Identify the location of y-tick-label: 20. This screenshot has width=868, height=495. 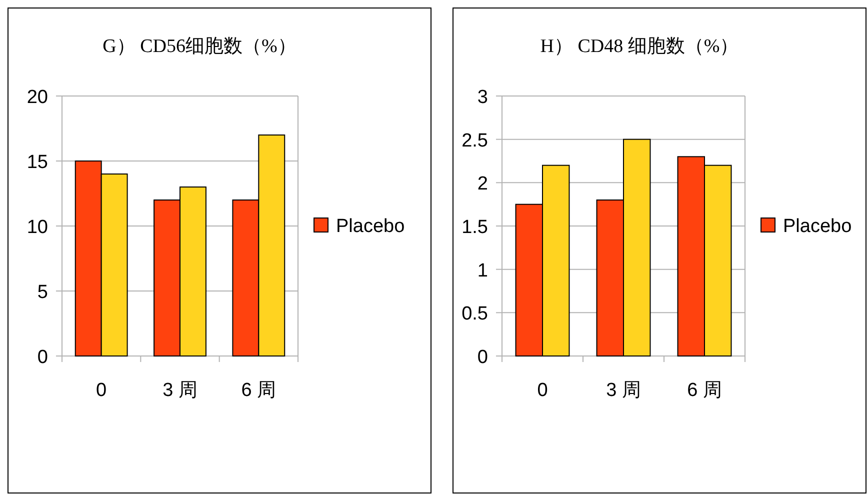
(37, 97).